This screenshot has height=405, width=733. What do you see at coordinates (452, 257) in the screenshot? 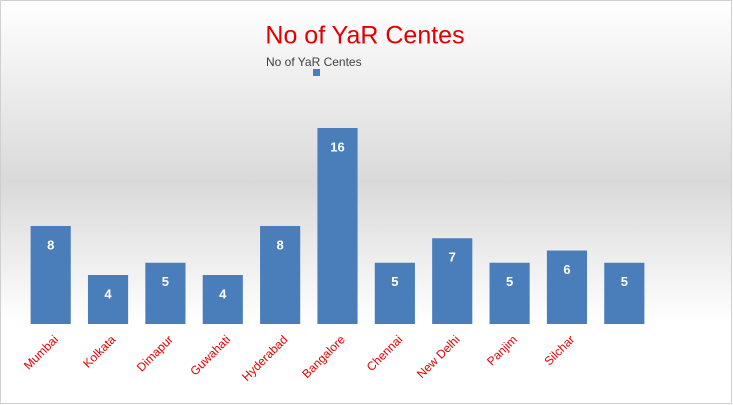
I see `data-label: 7` at bounding box center [452, 257].